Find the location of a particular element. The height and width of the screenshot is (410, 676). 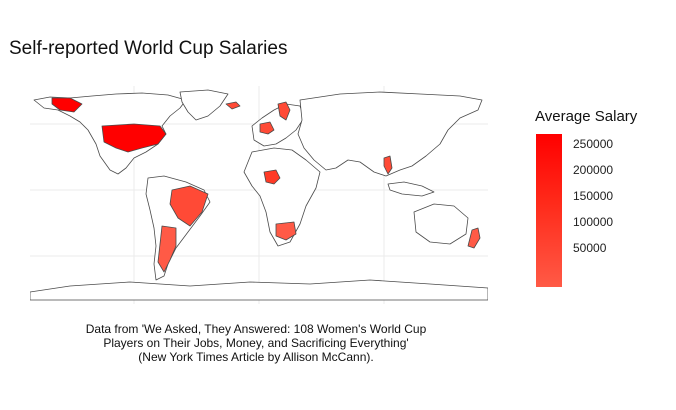

legend-color-bar is located at coordinates (549, 210).